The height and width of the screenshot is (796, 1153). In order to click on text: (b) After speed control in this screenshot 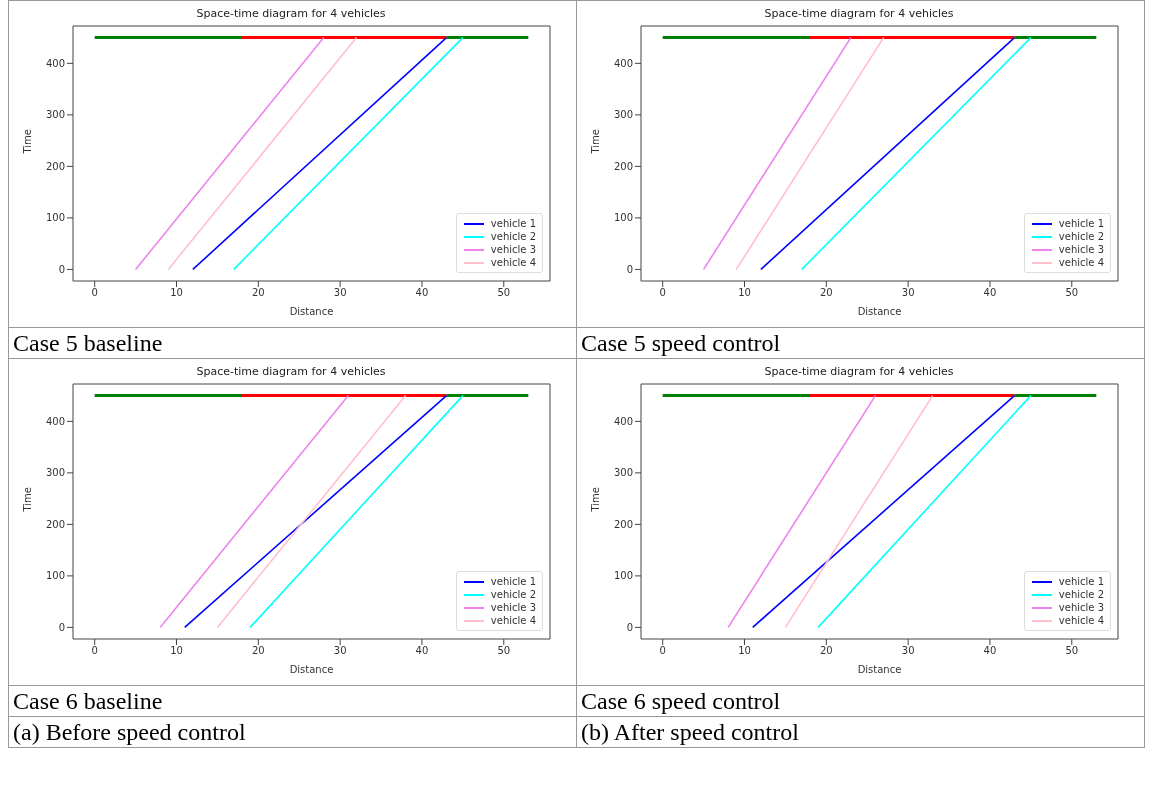, I will do `click(860, 732)`.